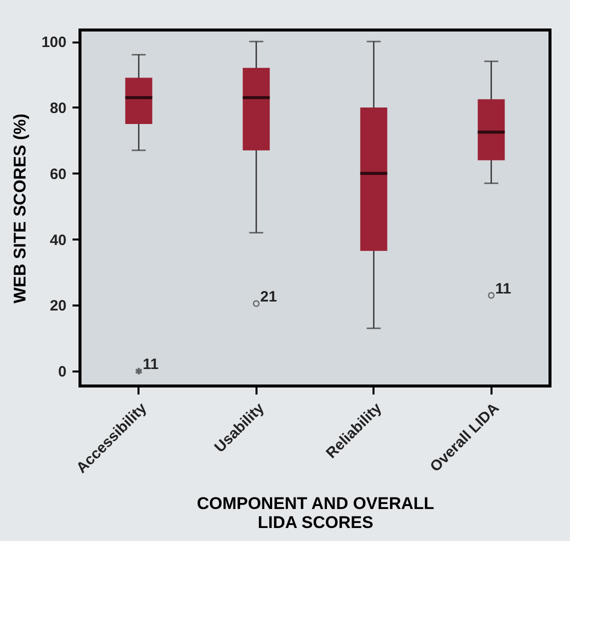 The width and height of the screenshot is (609, 621). I want to click on y-tick-label: 0, so click(62, 372).